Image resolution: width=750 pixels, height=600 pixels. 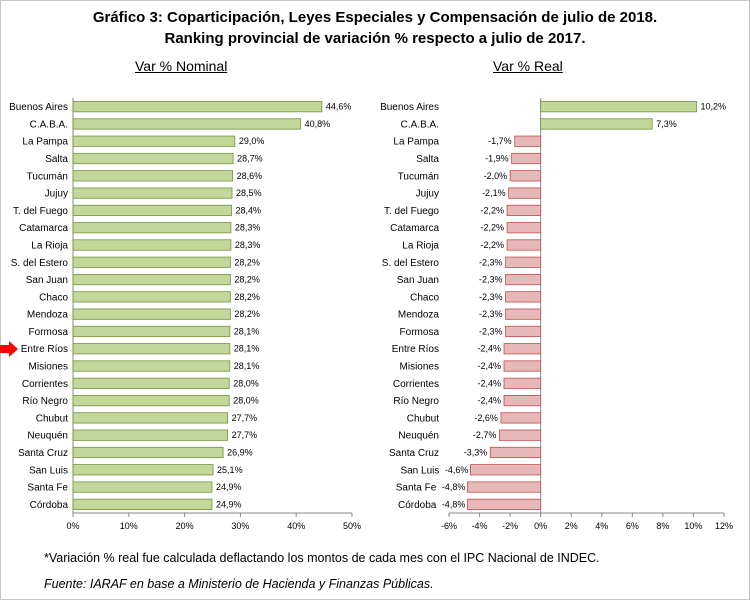 What do you see at coordinates (714, 107) in the screenshot?
I see `real-data-label: 10,2%` at bounding box center [714, 107].